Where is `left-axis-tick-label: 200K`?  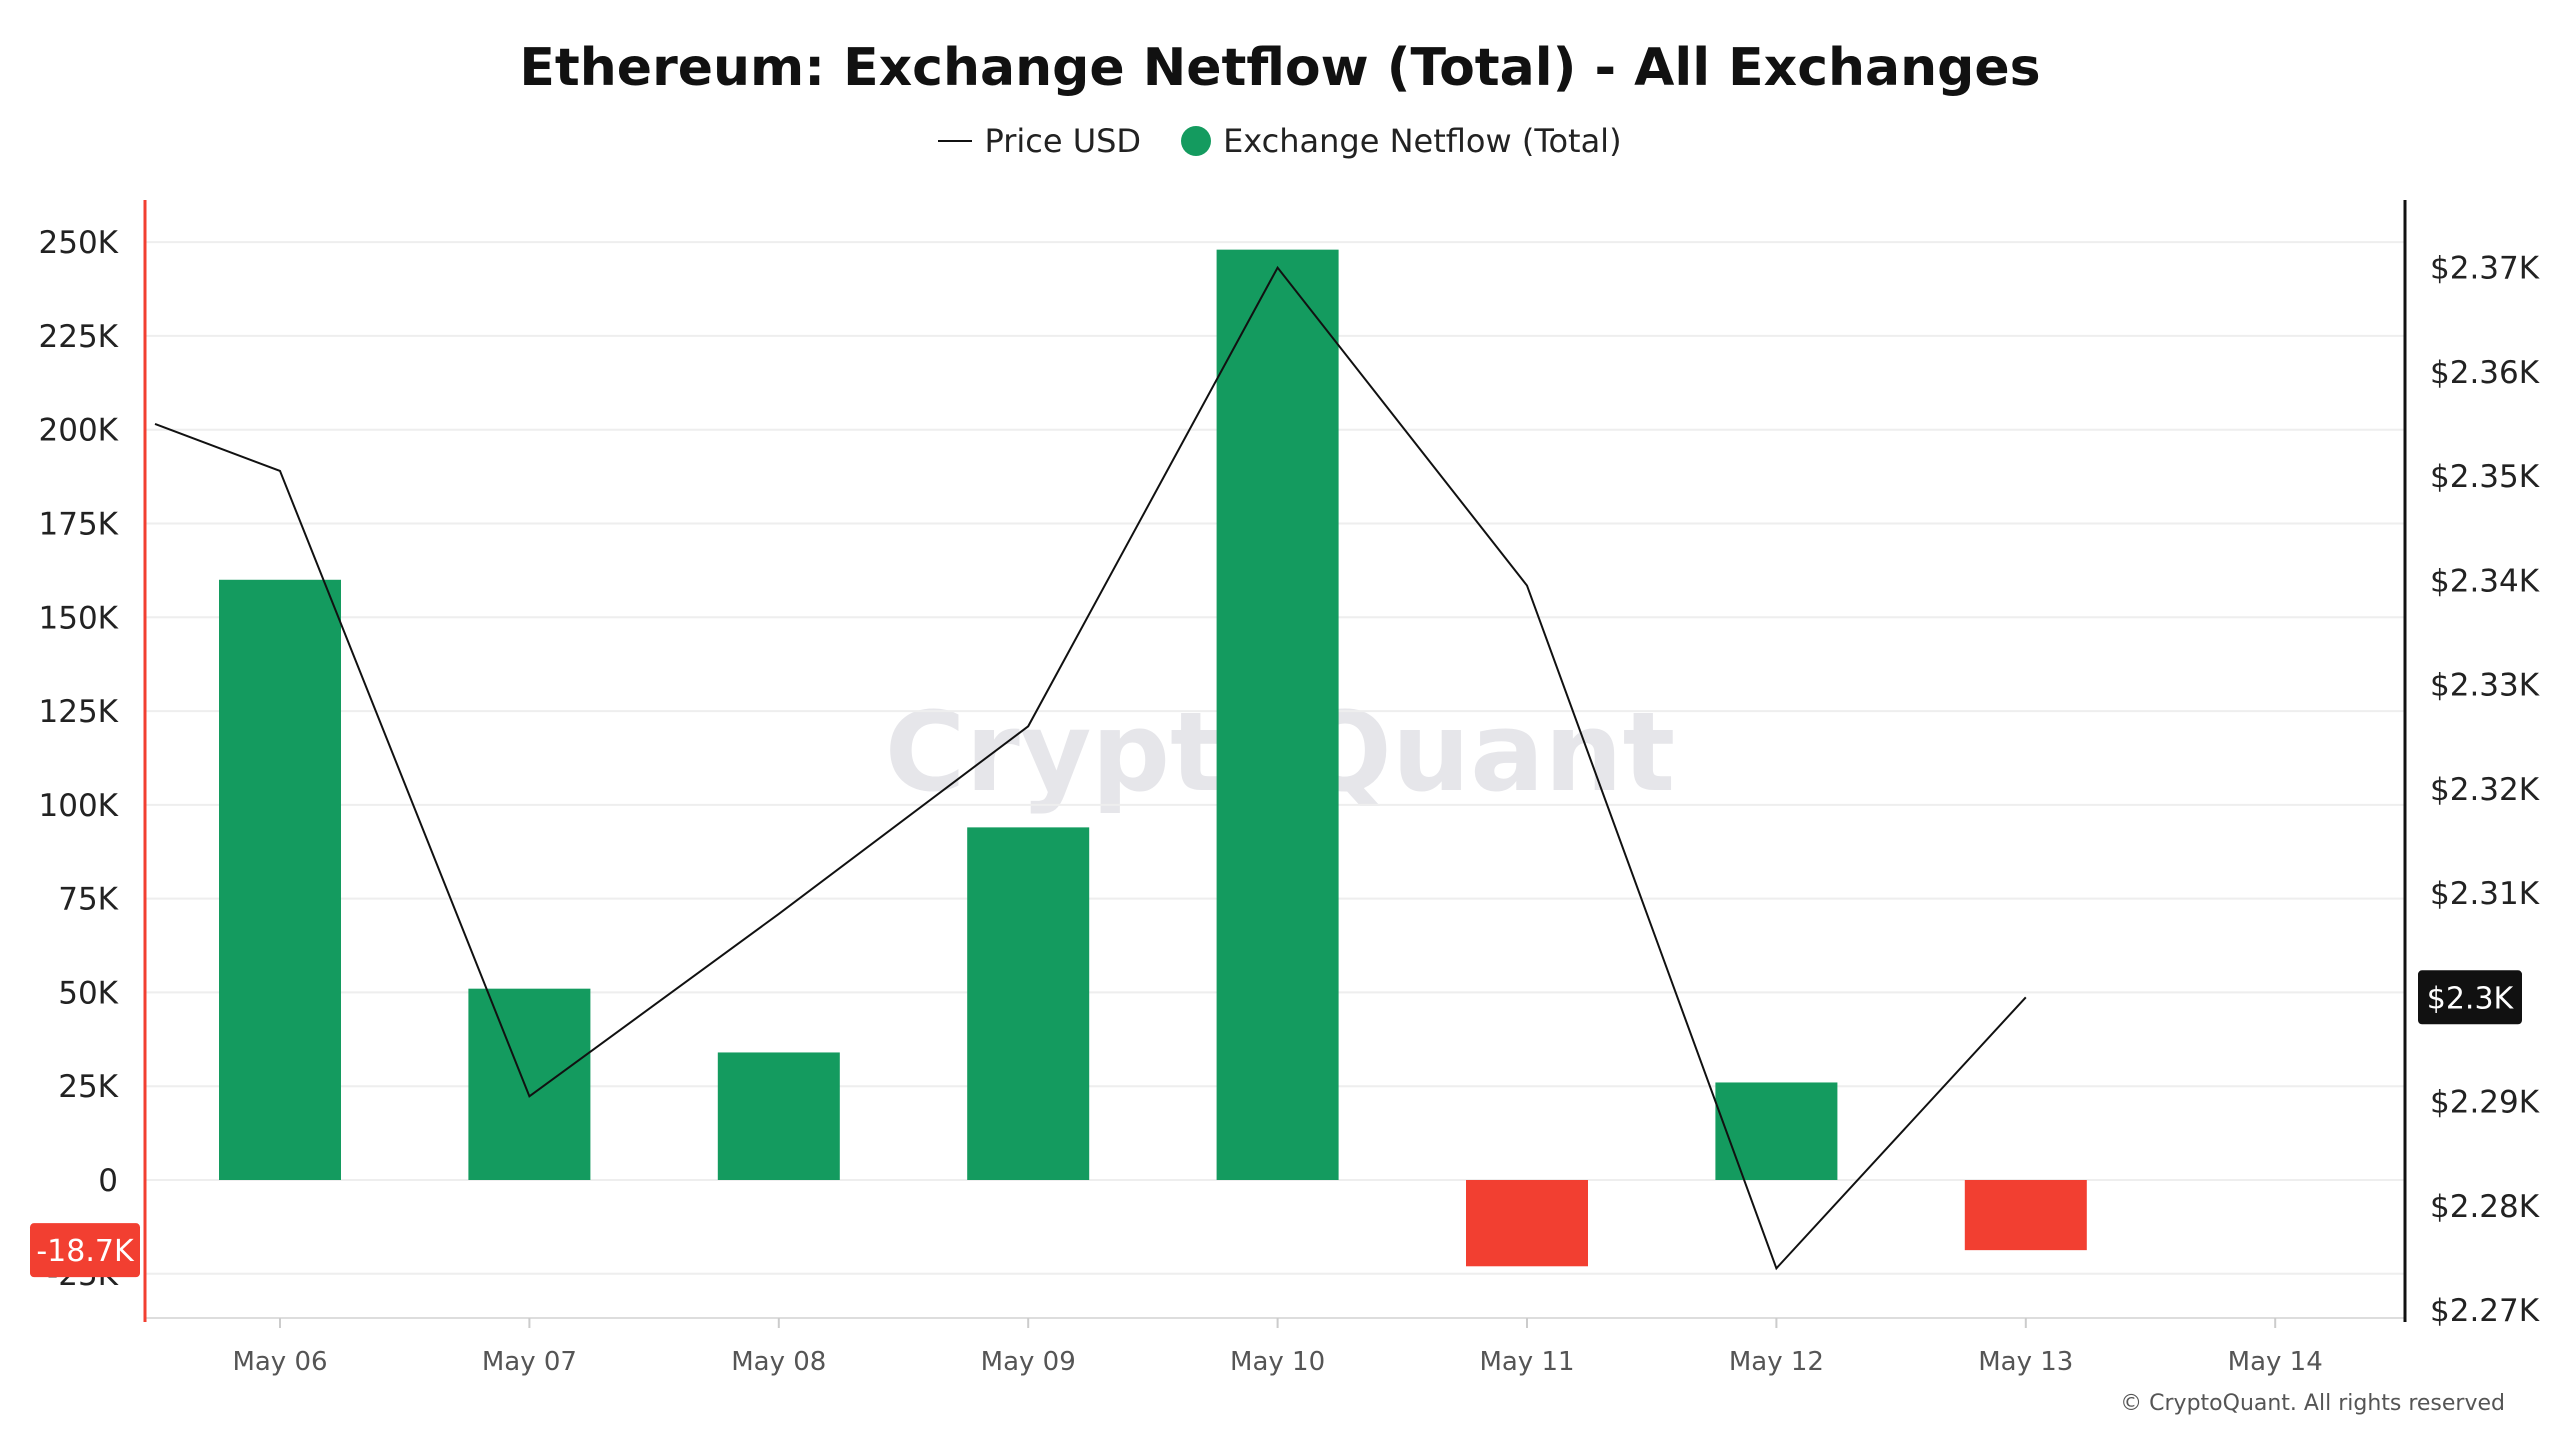
left-axis-tick-label: 200K is located at coordinates (79, 431).